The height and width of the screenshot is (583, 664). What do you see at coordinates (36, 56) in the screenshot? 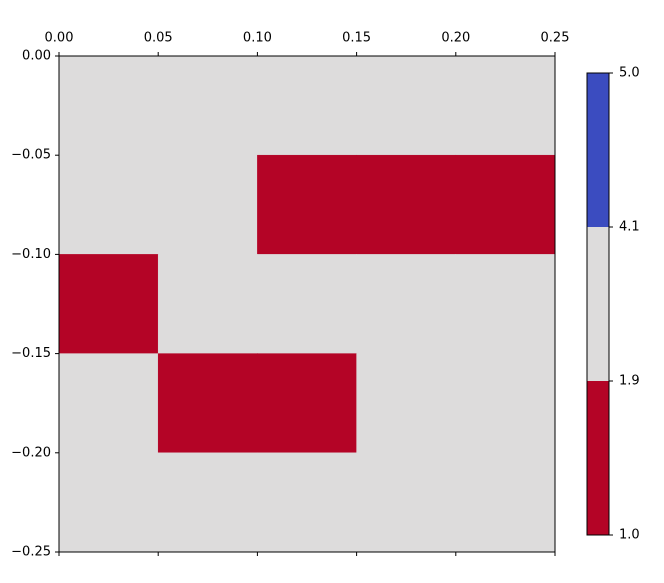
I see `y-tick-label: 0.00` at bounding box center [36, 56].